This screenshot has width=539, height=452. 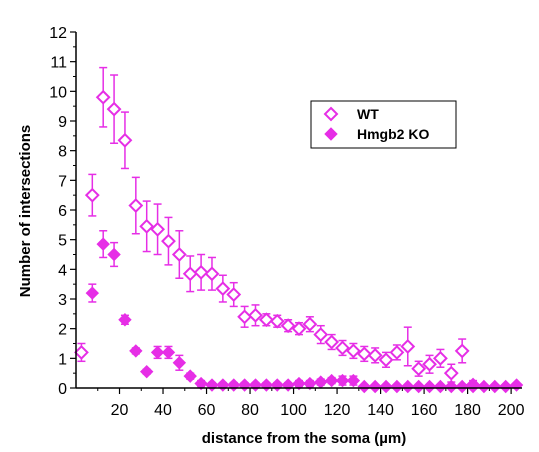 I want to click on legend-ko-label: Hmgb2 KO, so click(x=393, y=134).